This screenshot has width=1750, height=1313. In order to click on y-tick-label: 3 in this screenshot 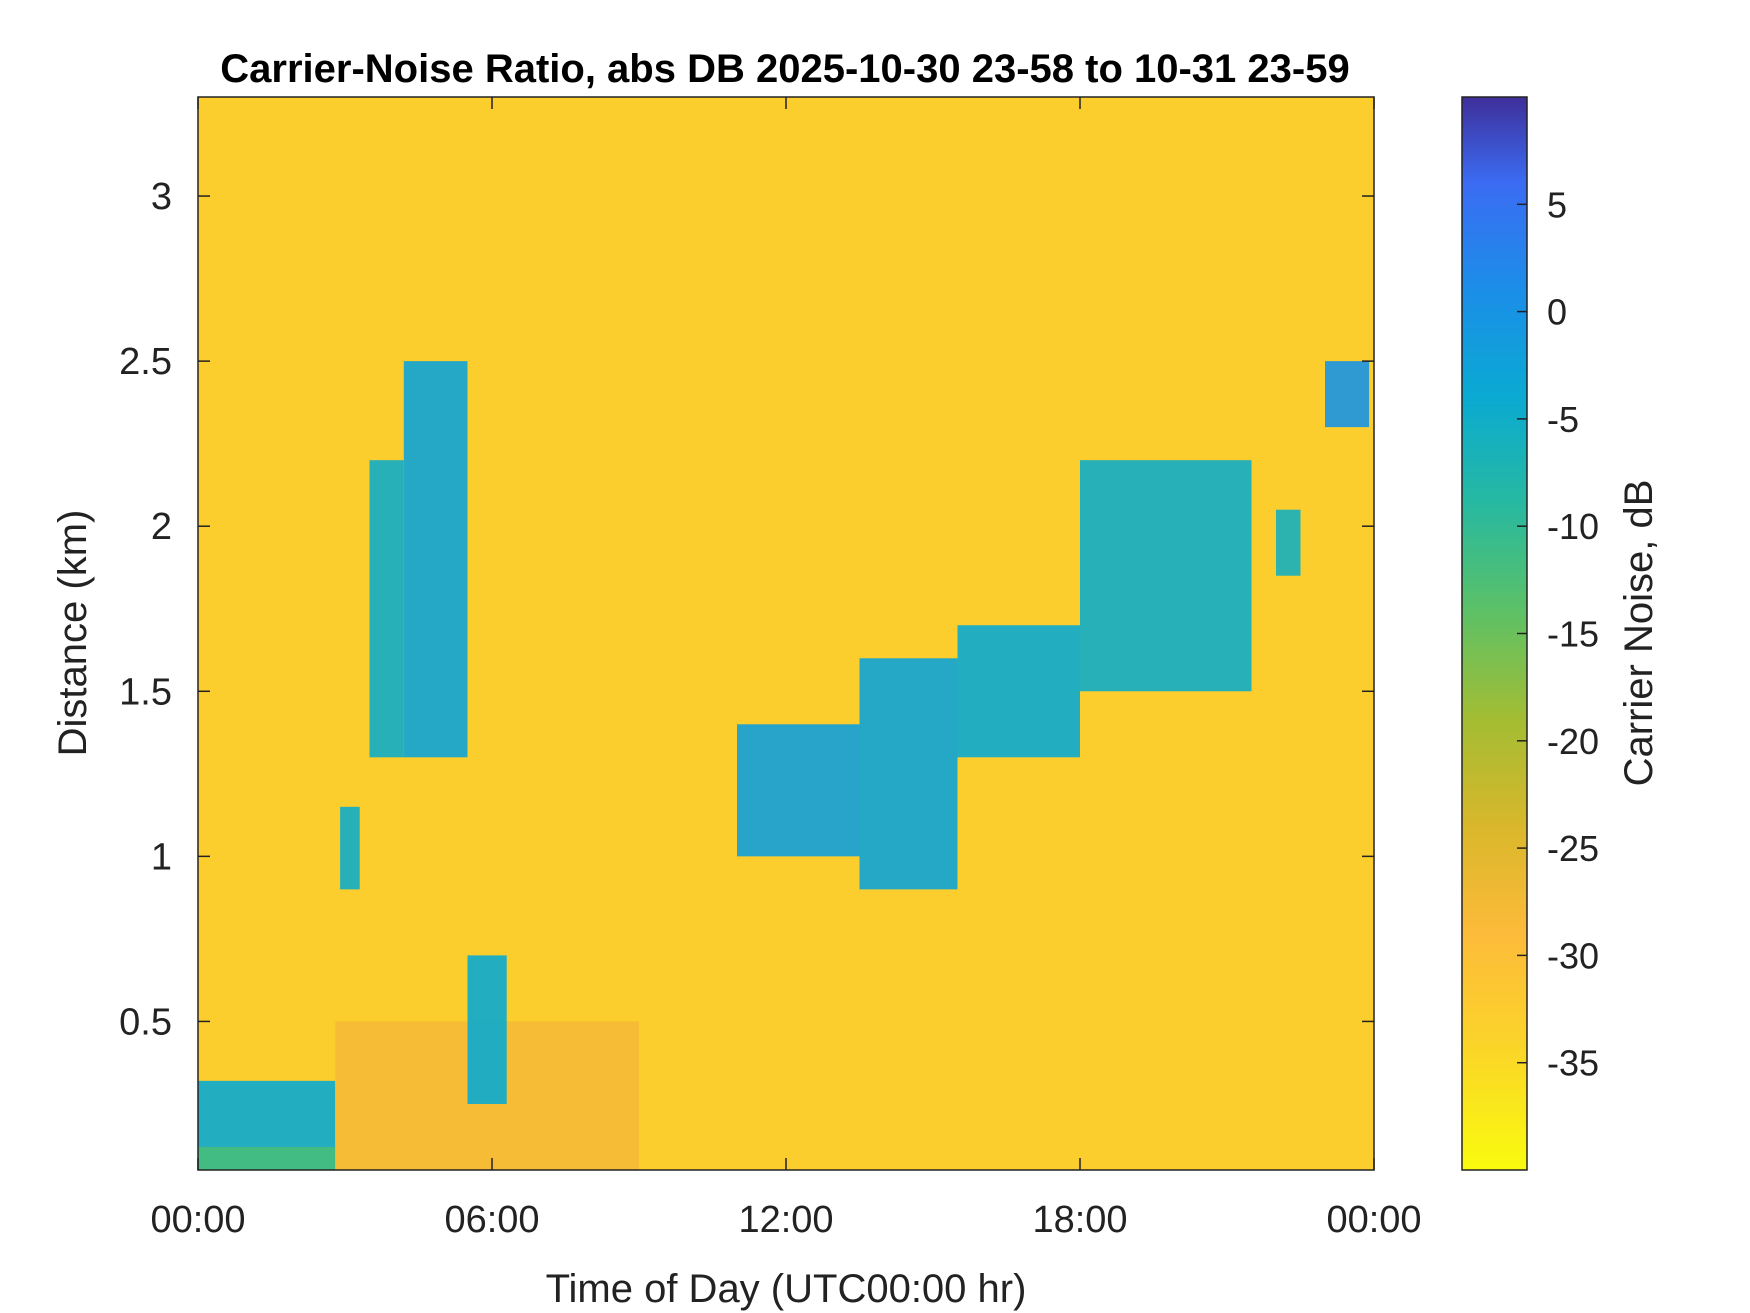, I will do `click(161, 197)`.